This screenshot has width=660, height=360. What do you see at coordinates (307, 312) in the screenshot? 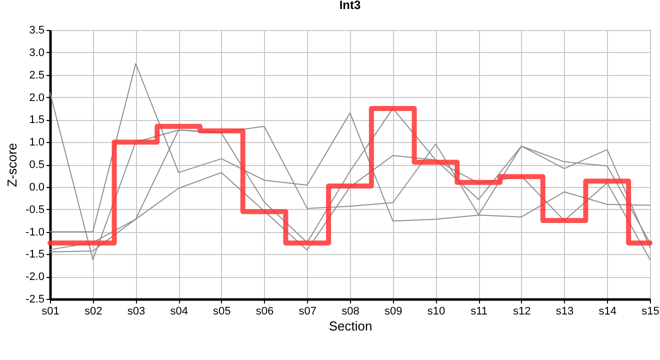
I see `x-tick-label: s07` at bounding box center [307, 312].